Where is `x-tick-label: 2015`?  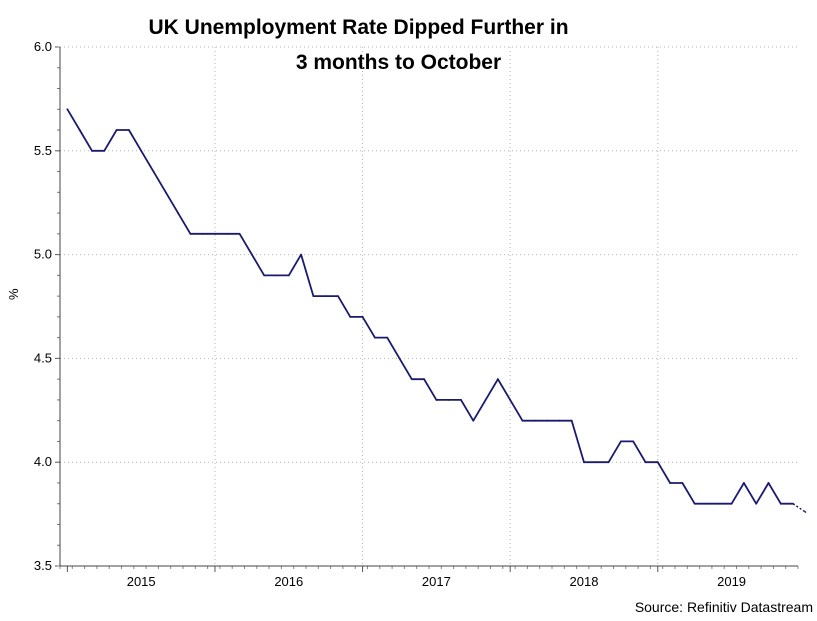
x-tick-label: 2015 is located at coordinates (141, 581).